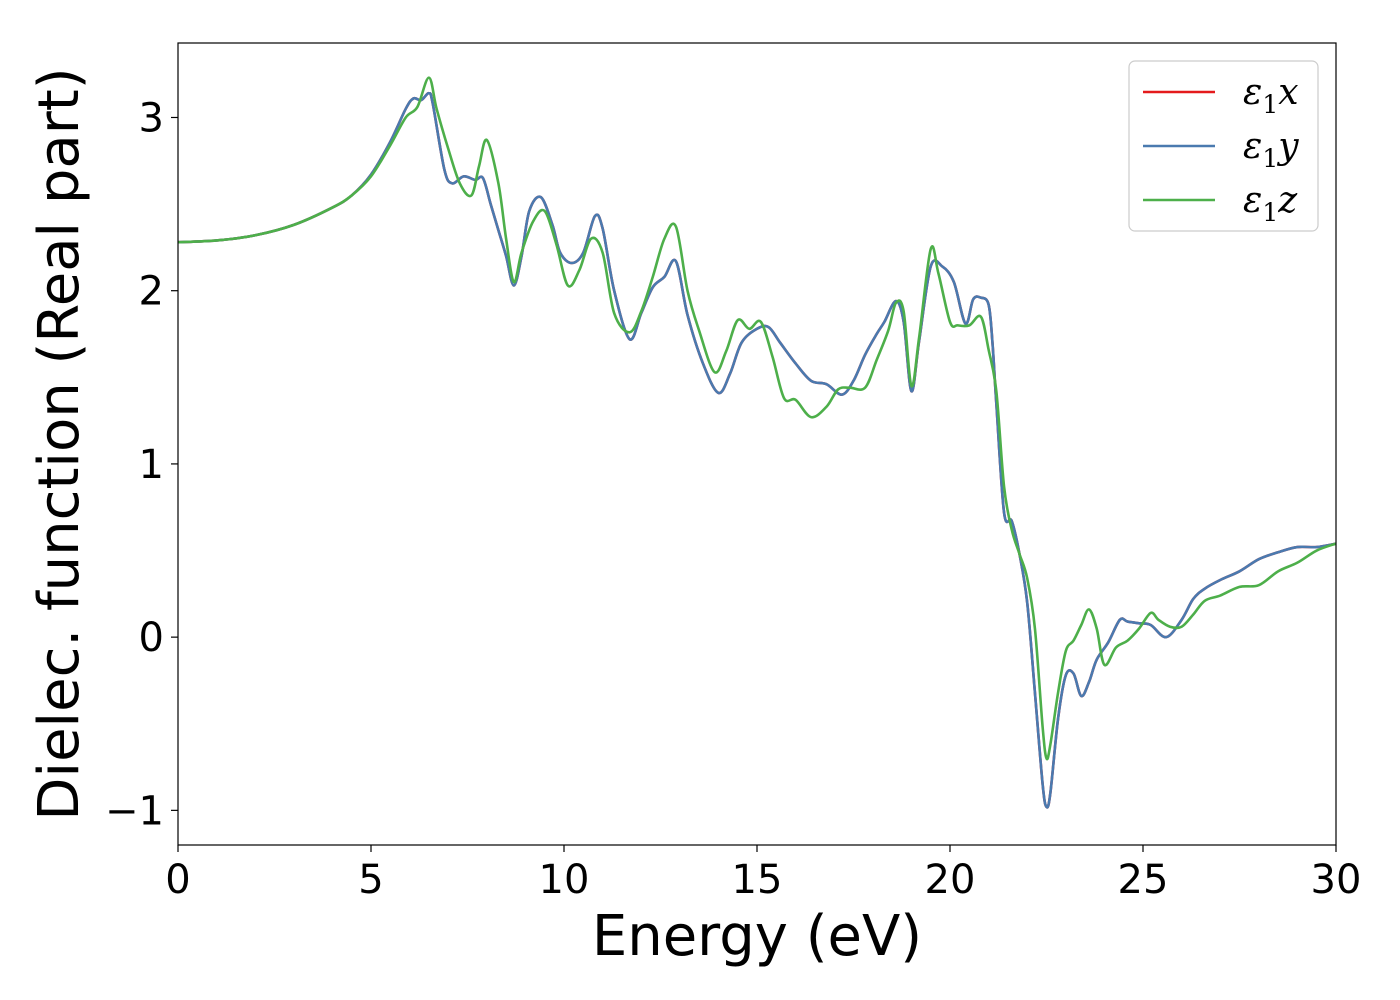  I want to click on x-axis-label: Energy (eV), so click(757, 936).